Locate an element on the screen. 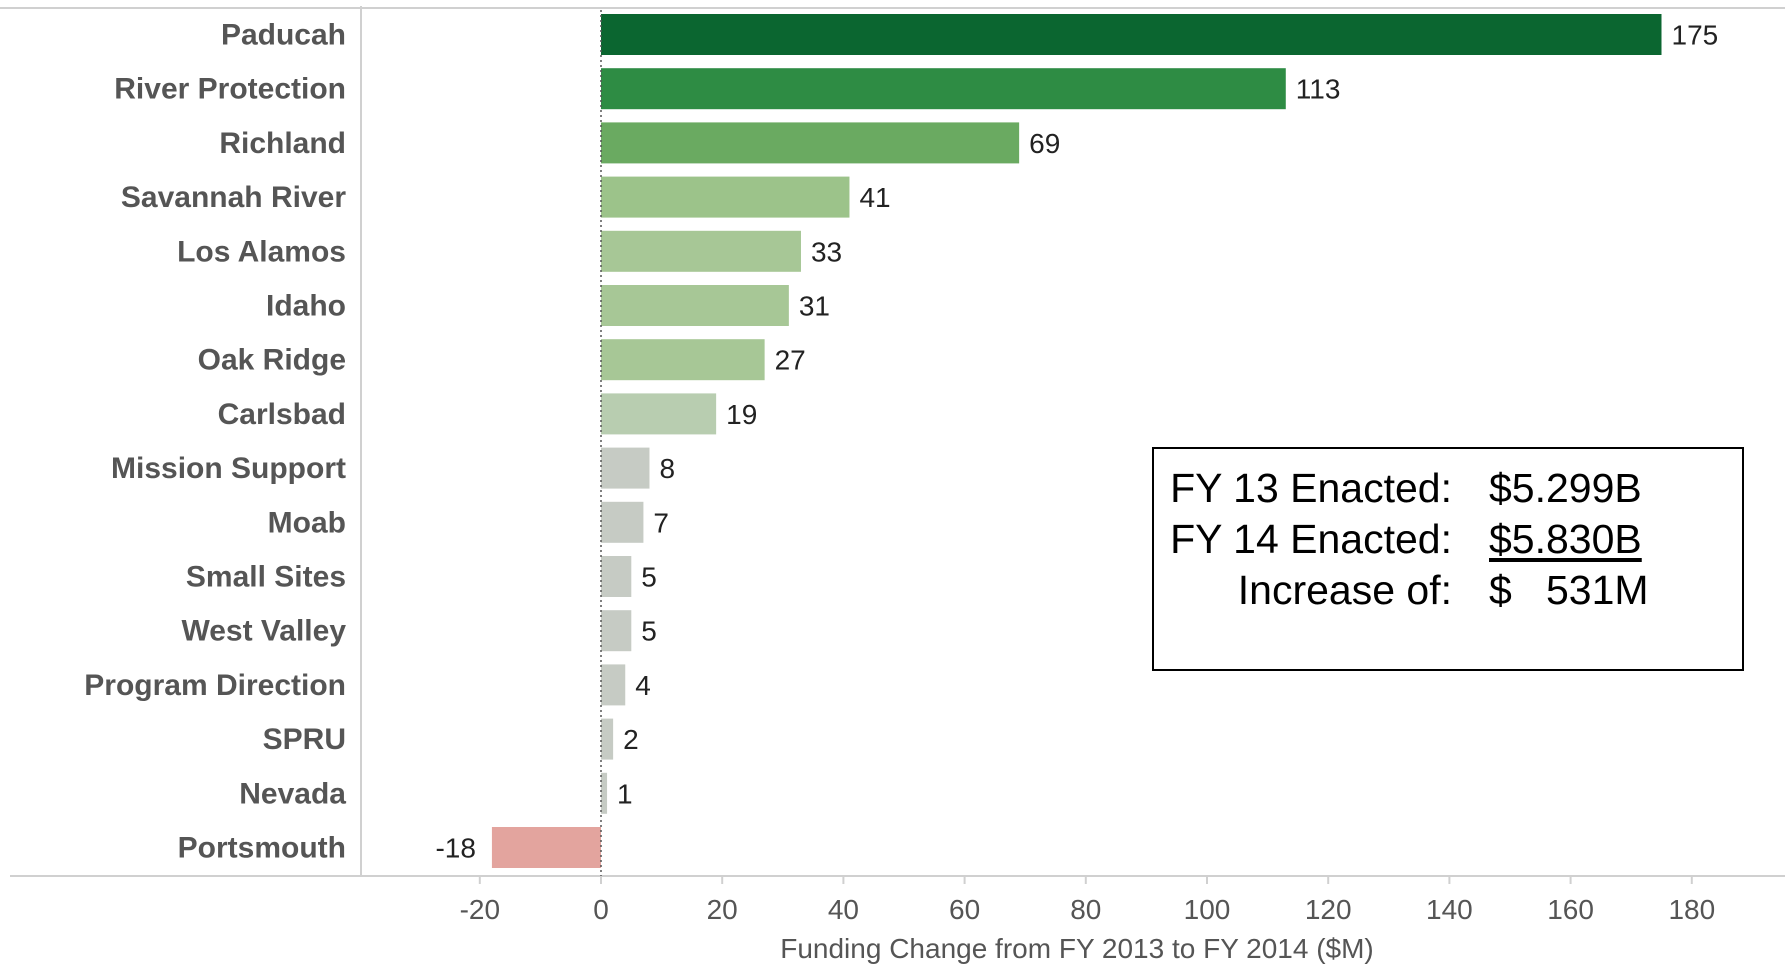 The width and height of the screenshot is (1785, 976). x-tick-label: 40 is located at coordinates (843, 909).